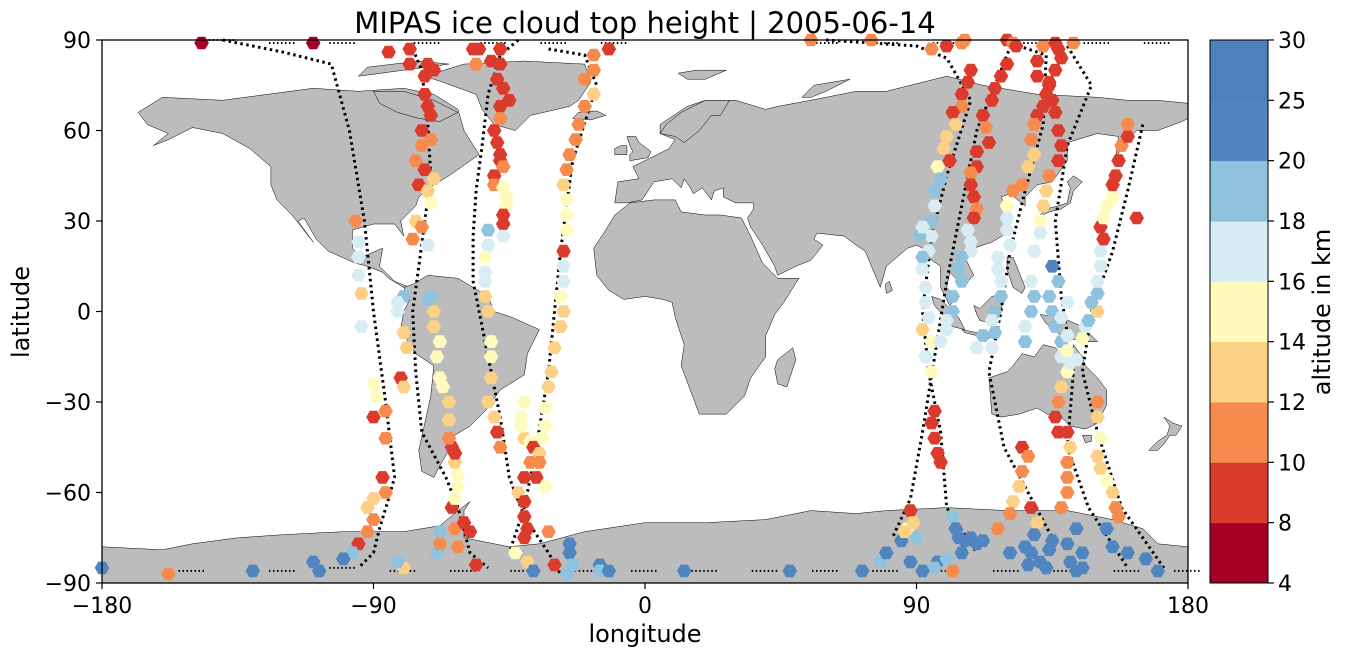  What do you see at coordinates (1292, 343) in the screenshot?
I see `colorbar-tick-label: 14` at bounding box center [1292, 343].